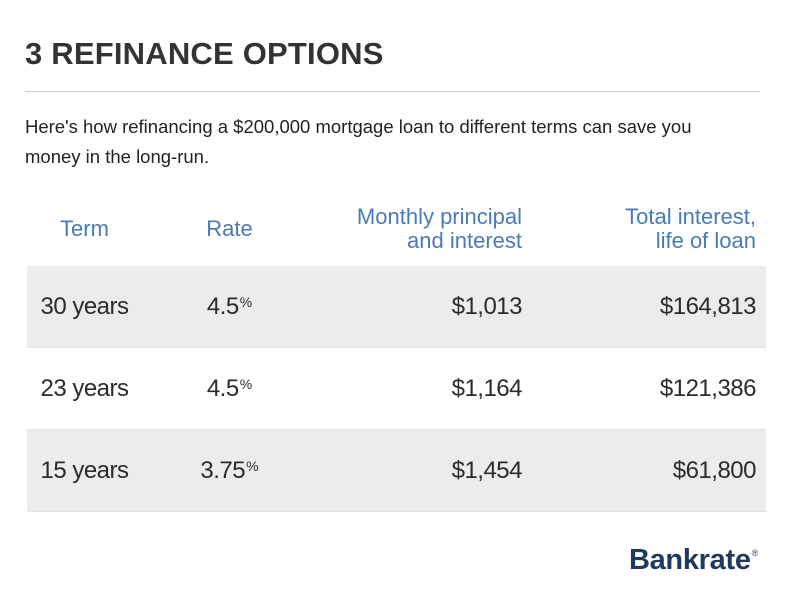  What do you see at coordinates (708, 388) in the screenshot?
I see `total-interest-cell: $121,386` at bounding box center [708, 388].